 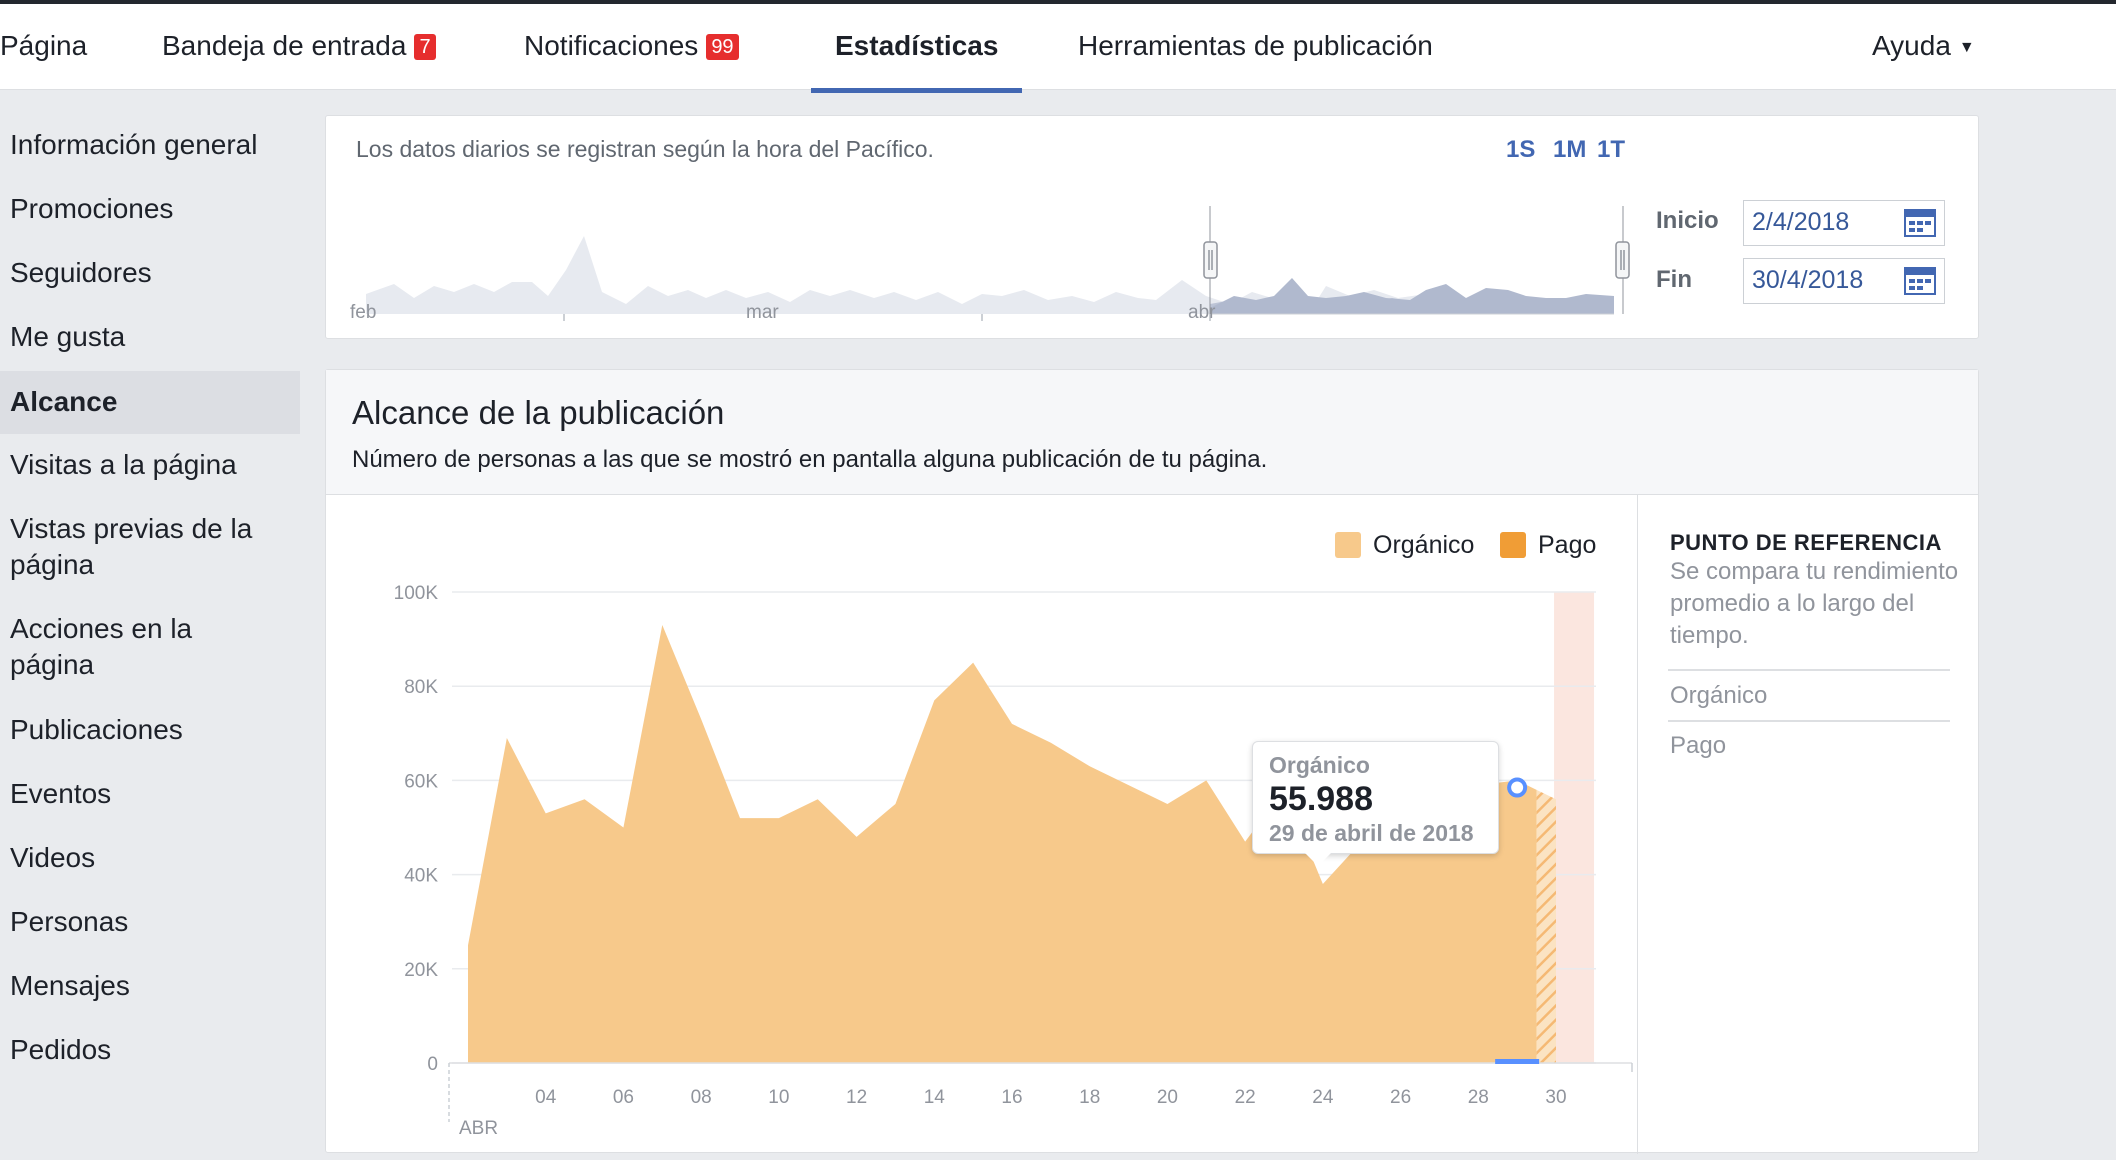 I want to click on overview-area-selected, so click(x=1412, y=296).